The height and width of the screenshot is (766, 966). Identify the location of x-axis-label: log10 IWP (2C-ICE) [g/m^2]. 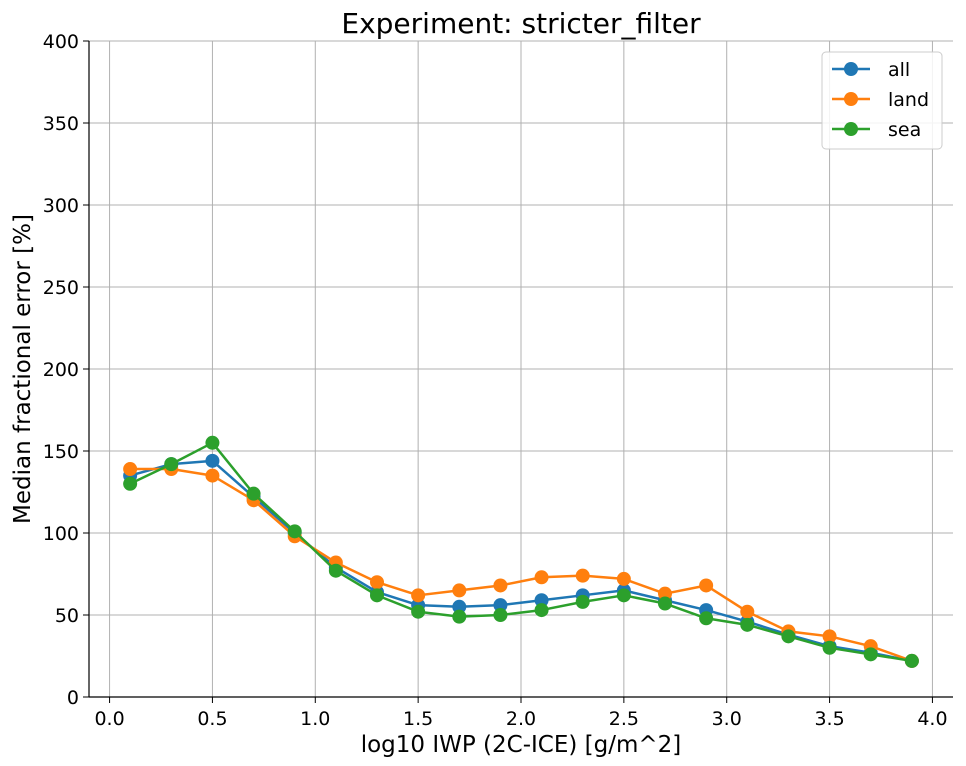
(521, 745).